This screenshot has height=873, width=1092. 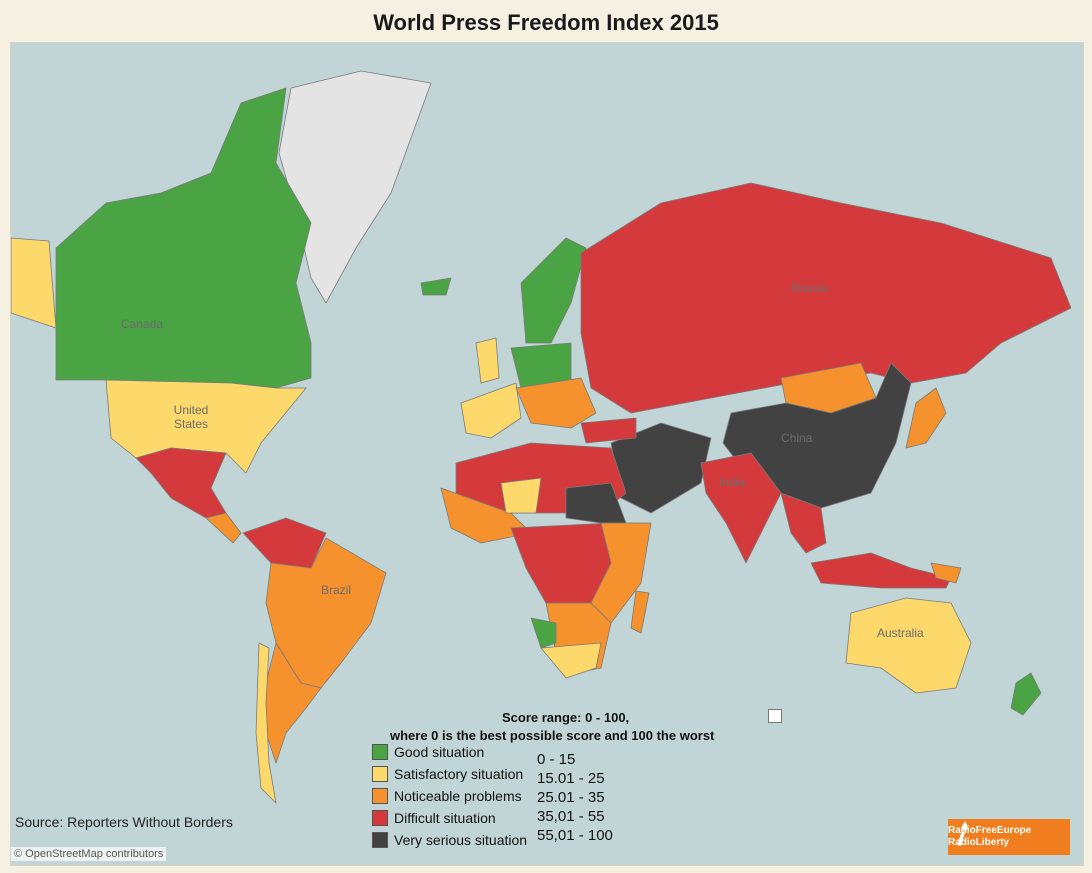 What do you see at coordinates (459, 774) in the screenshot?
I see `legend-label: Satisfactory situation` at bounding box center [459, 774].